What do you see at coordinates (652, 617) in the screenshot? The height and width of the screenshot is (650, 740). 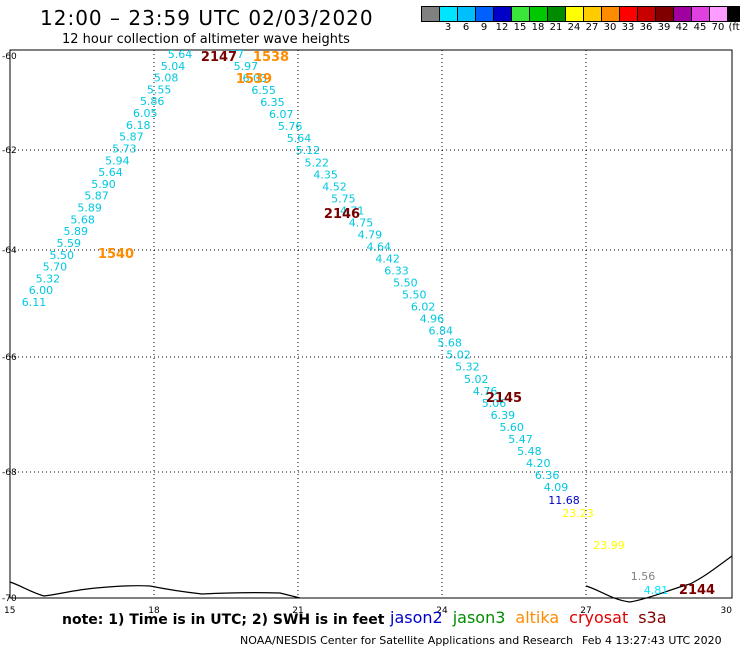 I see `satellite-name: s3a` at bounding box center [652, 617].